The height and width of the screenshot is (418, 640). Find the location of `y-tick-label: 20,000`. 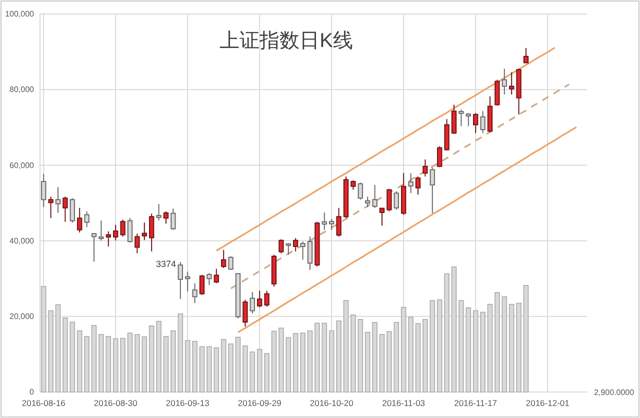

y-tick-label: 20,000 is located at coordinates (22, 316).